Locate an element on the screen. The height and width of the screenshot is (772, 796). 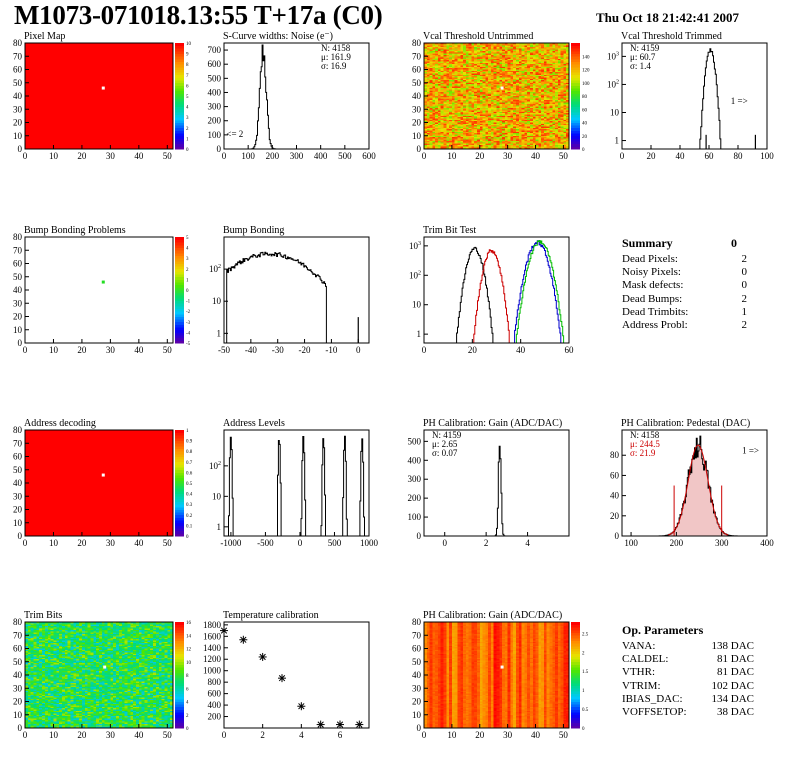
palette-tick-label: -3 is located at coordinates (188, 323).